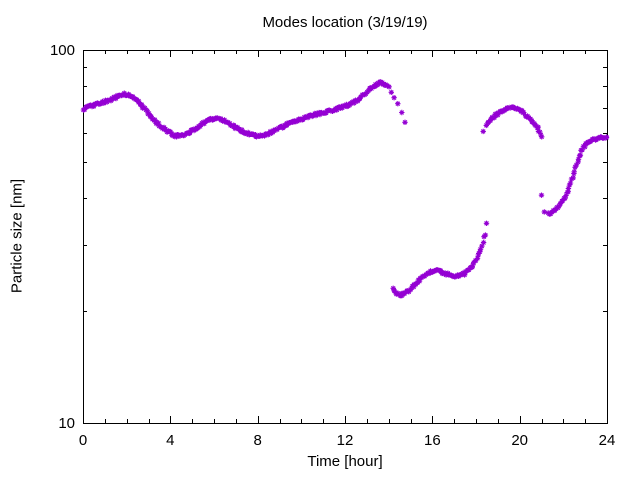 The image size is (640, 480). Describe the element at coordinates (170, 440) in the screenshot. I see `x-tick-label: 4` at that location.